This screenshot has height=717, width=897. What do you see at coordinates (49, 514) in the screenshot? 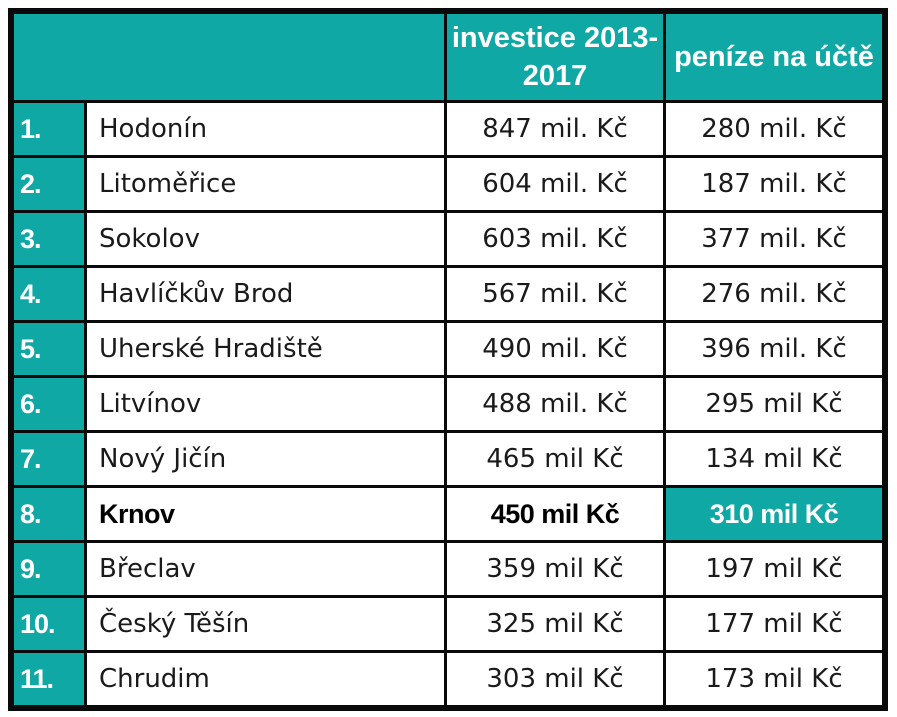
I see `rank-cell: 8.` at bounding box center [49, 514].